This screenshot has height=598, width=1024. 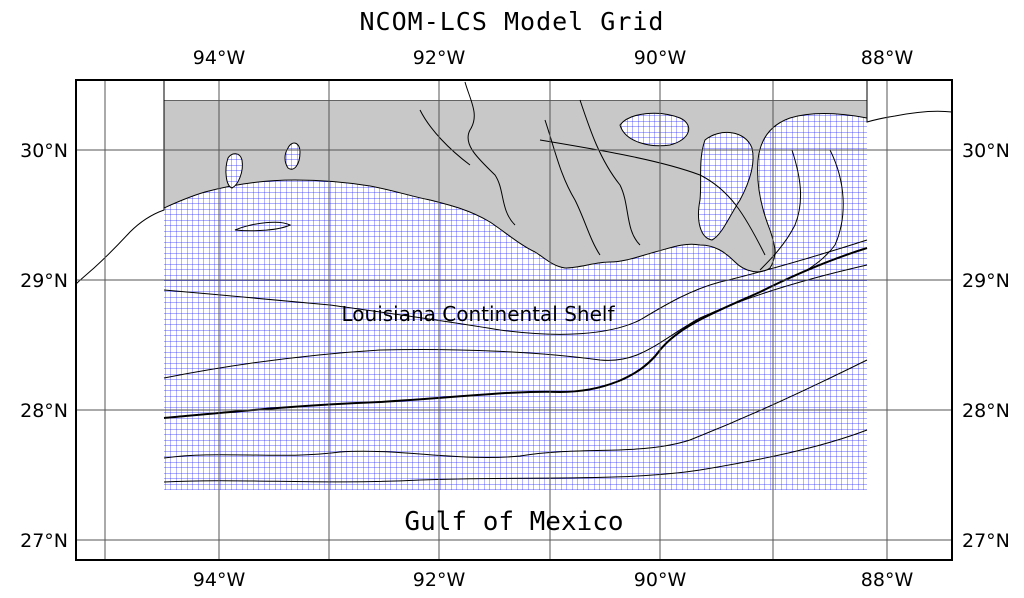 I want to click on lon-tick-top: 90°W, so click(x=660, y=58).